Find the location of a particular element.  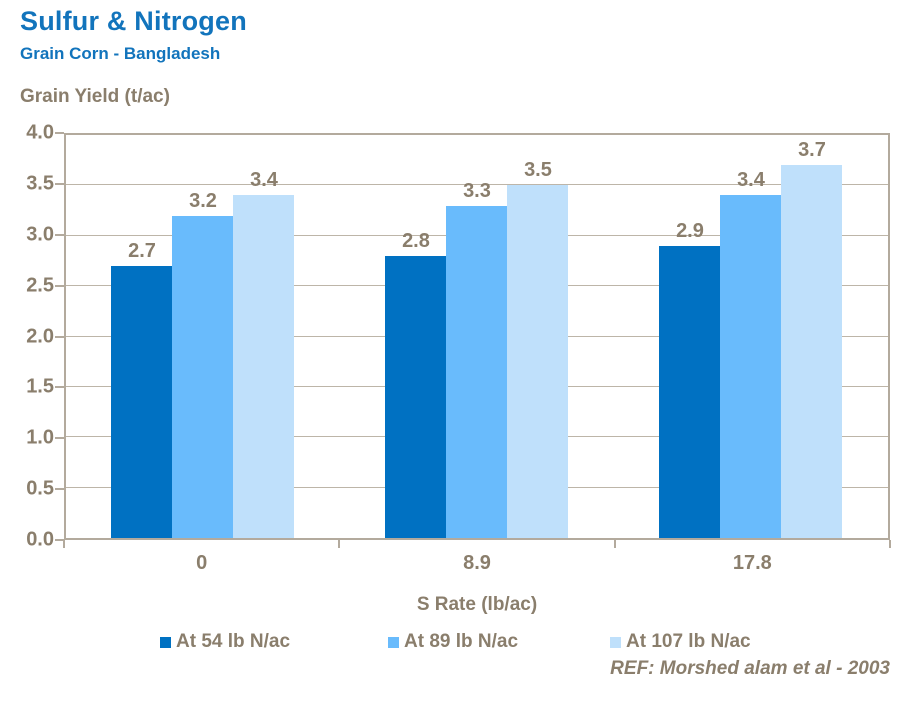

chart-title: Sulfur & Nitrogen is located at coordinates (133, 21).